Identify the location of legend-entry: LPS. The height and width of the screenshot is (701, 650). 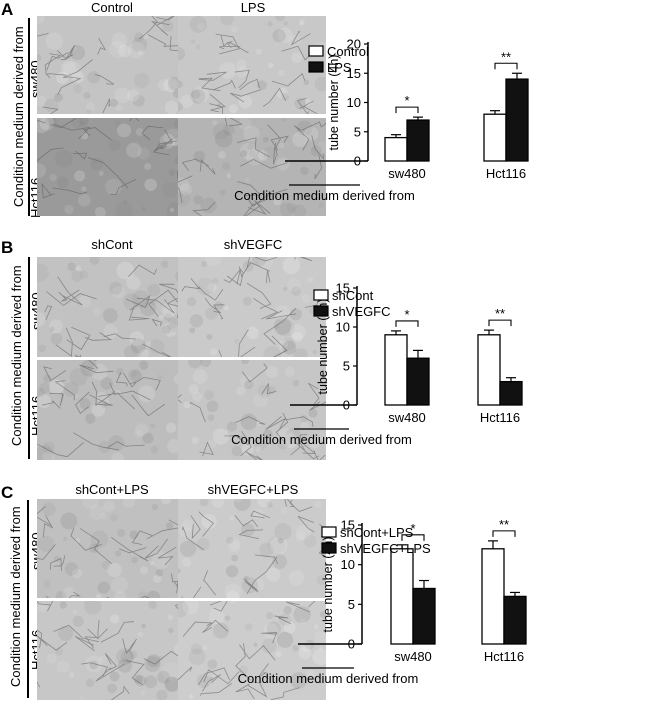
(339, 67).